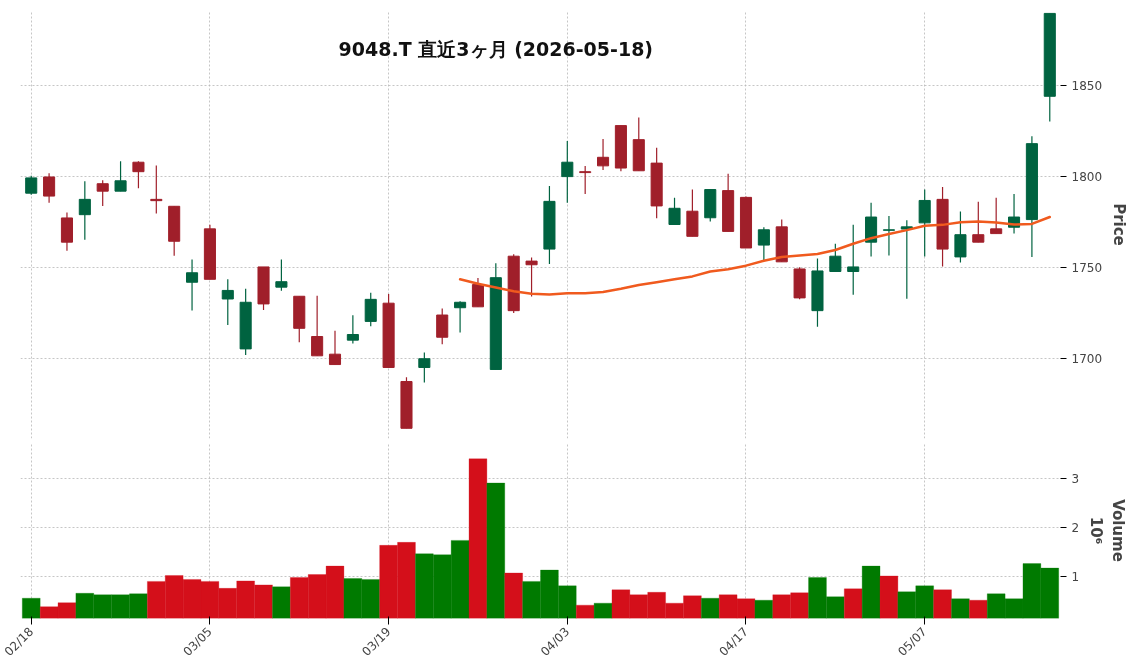  What do you see at coordinates (1087, 267) in the screenshot?
I see `y-tick-label: 1750` at bounding box center [1087, 267].